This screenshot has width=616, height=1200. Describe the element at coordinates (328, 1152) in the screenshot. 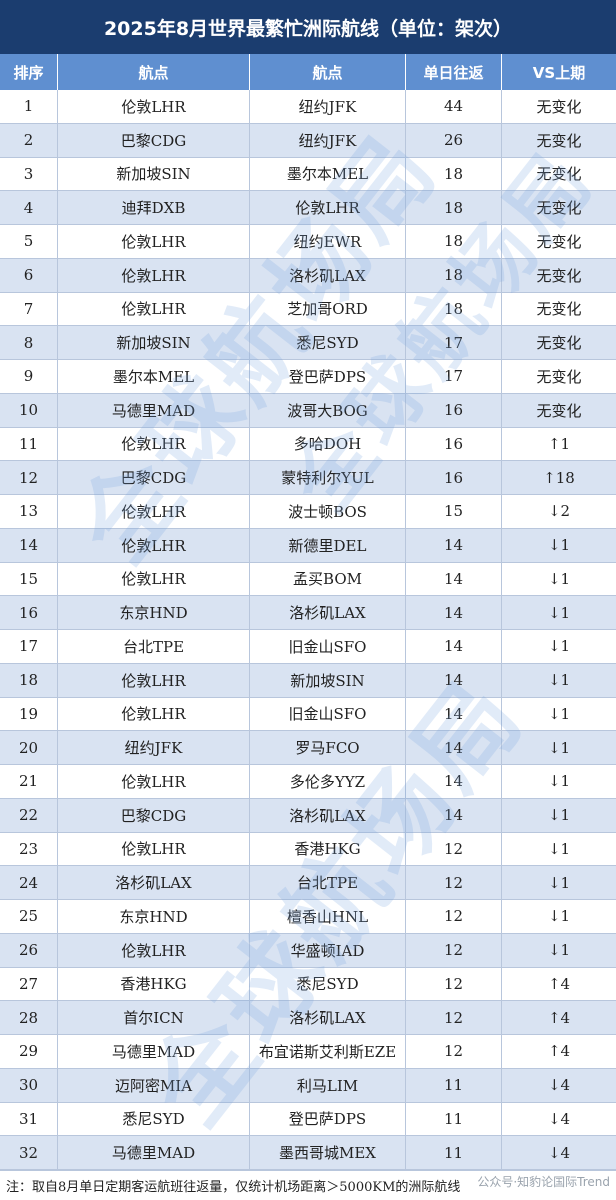

I see `row-destination: 墨西哥城MEX` at that location.